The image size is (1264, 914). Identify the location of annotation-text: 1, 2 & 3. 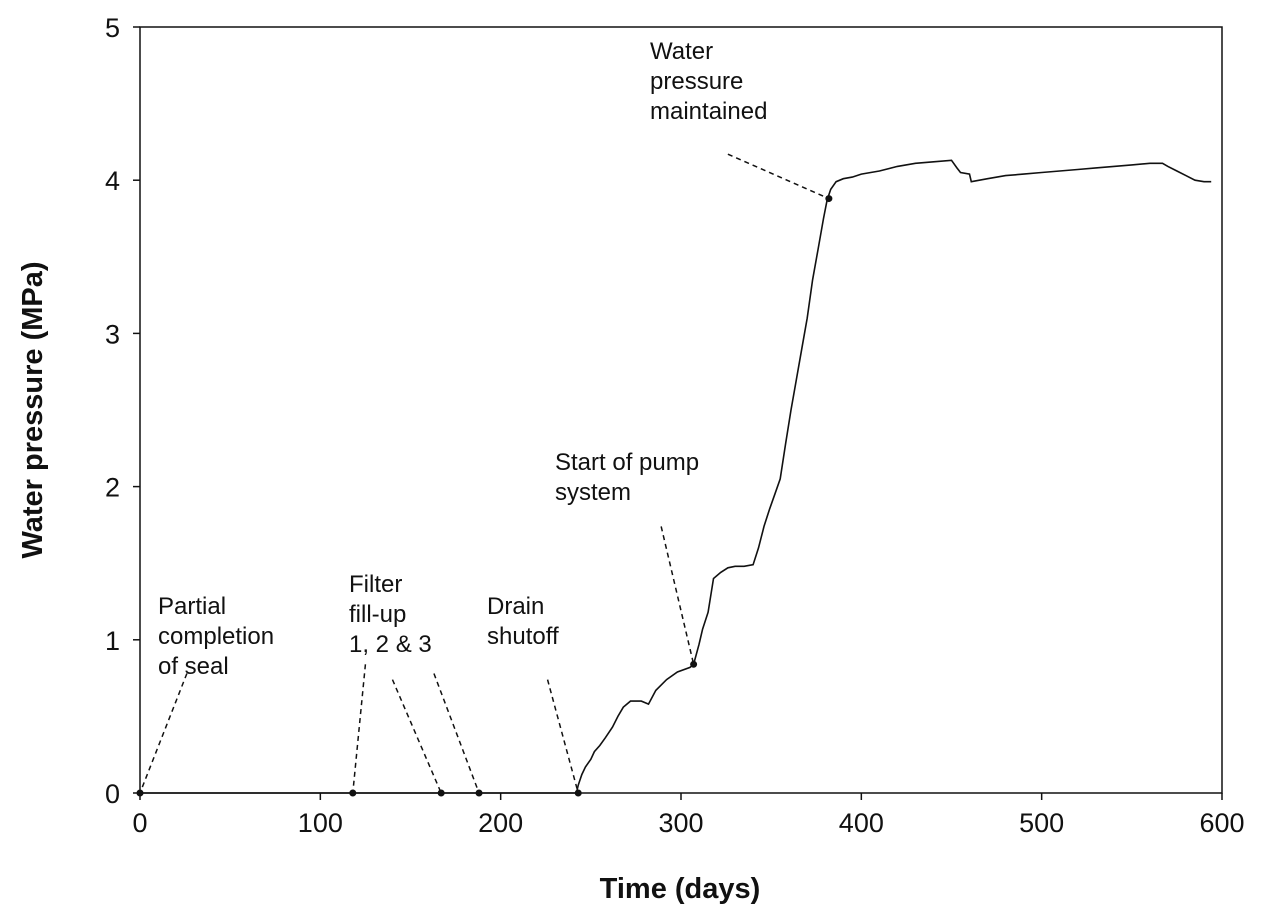
(390, 644).